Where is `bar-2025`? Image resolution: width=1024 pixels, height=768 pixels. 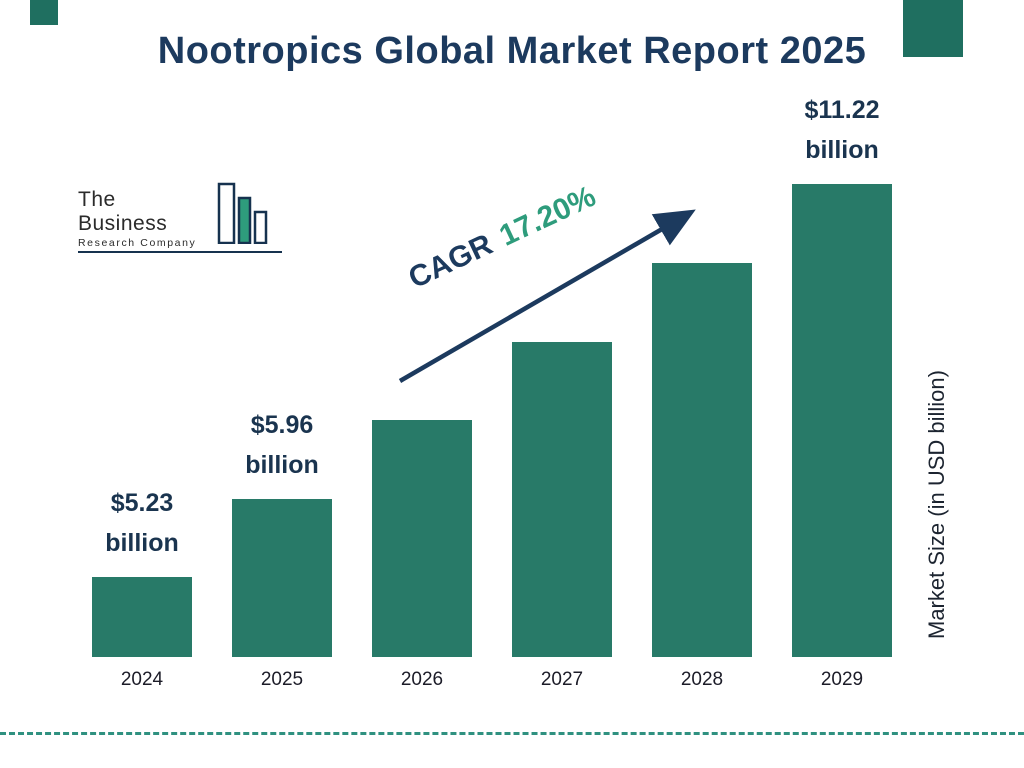
bar-2025 is located at coordinates (282, 578).